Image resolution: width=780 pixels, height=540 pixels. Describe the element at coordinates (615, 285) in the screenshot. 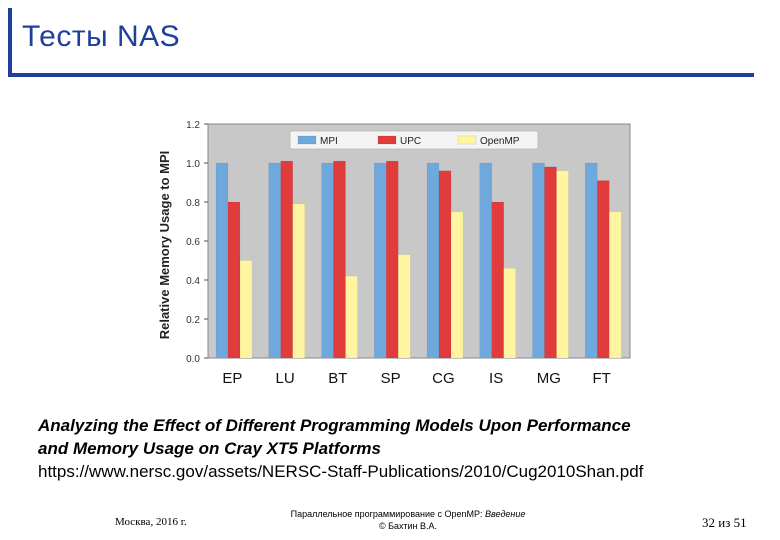

I see `bar-openmp-ft` at that location.